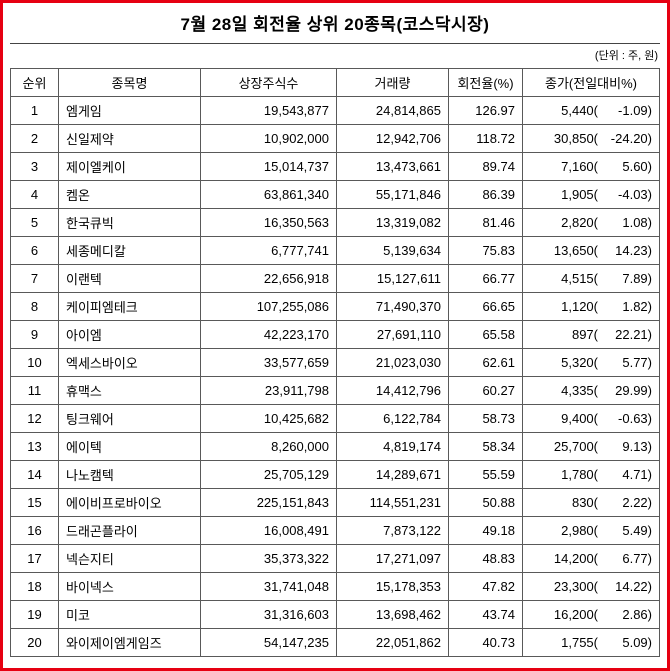 This screenshot has width=670, height=671. Describe the element at coordinates (579, 642) in the screenshot. I see `close-price: 1,755(` at that location.